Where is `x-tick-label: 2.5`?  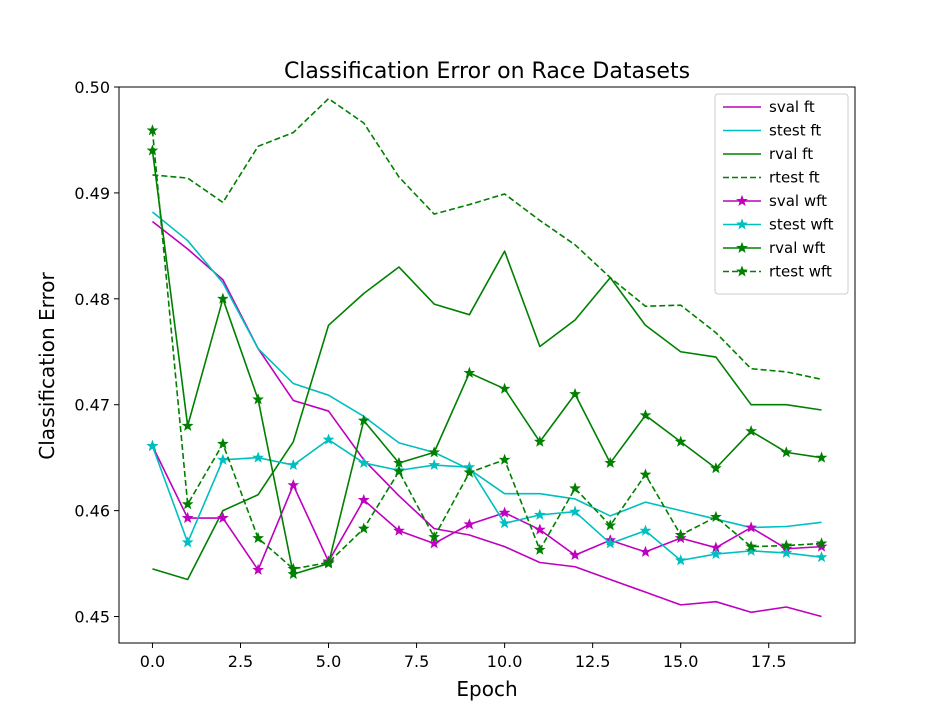 x-tick-label: 2.5 is located at coordinates (240, 661).